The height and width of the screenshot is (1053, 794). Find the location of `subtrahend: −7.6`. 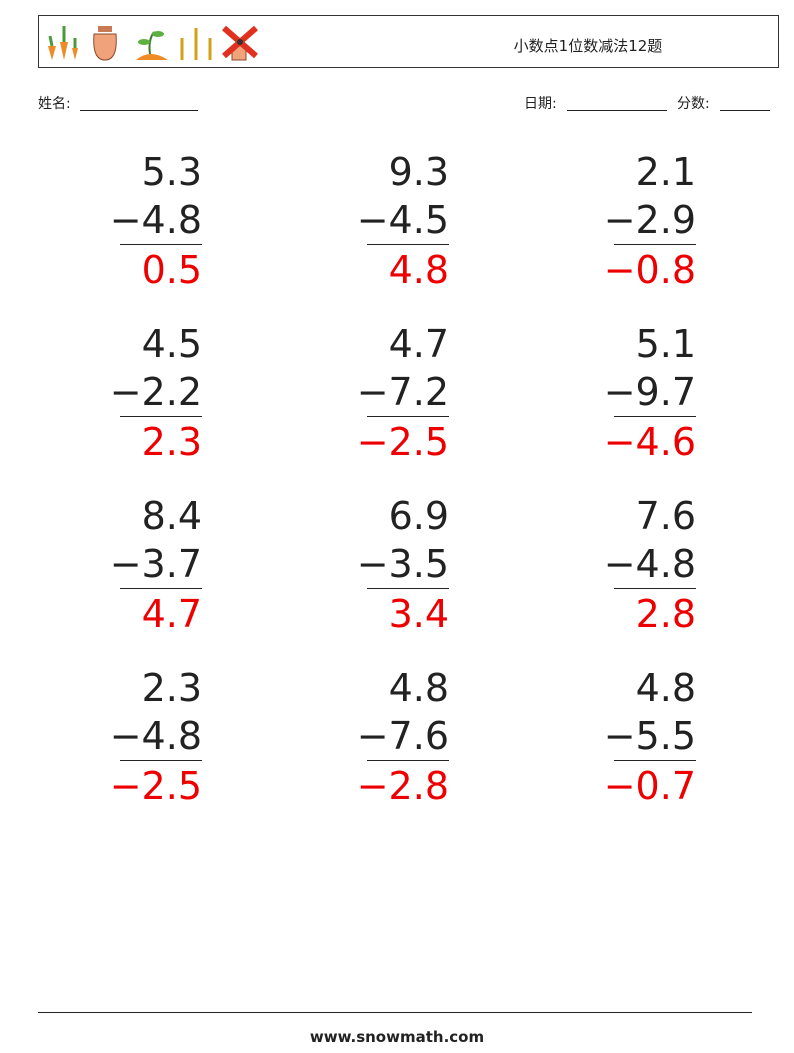

subtrahend: −7.6 is located at coordinates (402, 736).